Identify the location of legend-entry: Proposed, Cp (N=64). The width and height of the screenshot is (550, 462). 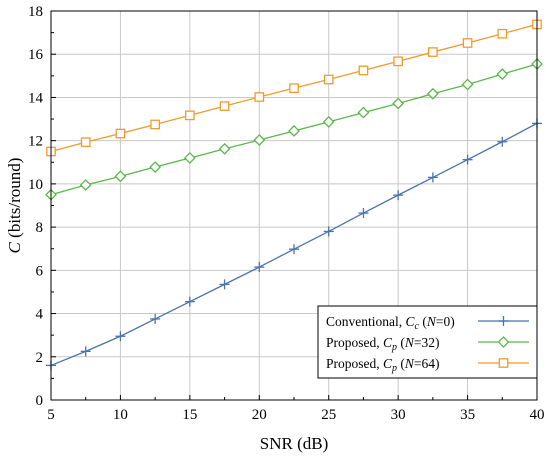
(427, 365).